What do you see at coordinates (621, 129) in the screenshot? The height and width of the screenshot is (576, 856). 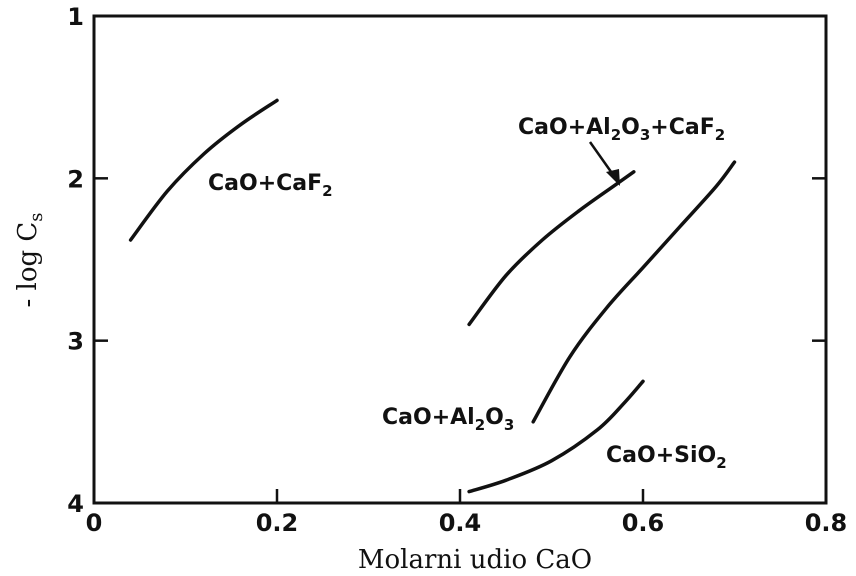 I see `series-label-cao-al2o3-caf2: CaO+Al2O3+CaF2` at bounding box center [621, 129].